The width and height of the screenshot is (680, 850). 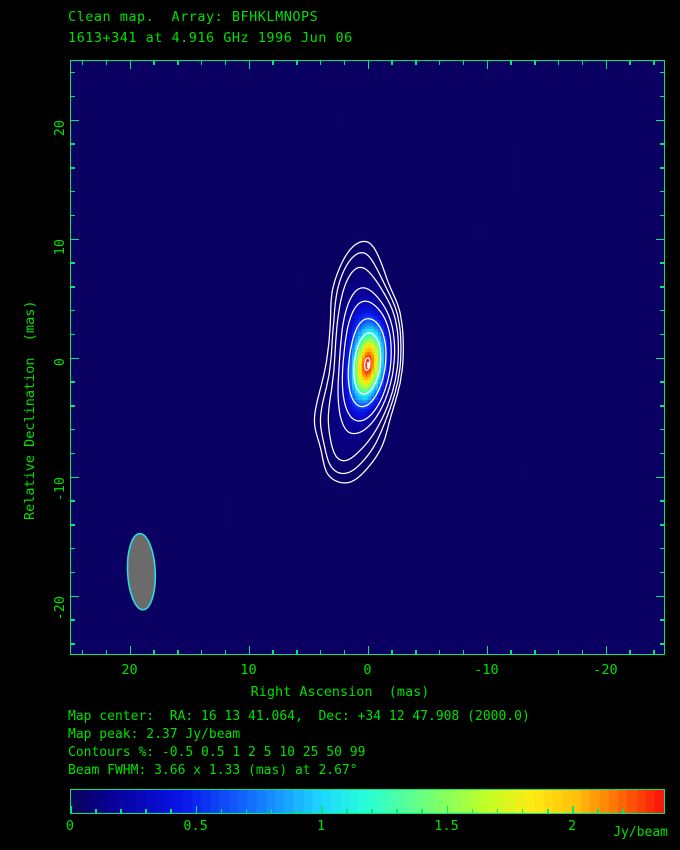 I want to click on colorbar-unit-label: Jy/beam, so click(x=640, y=832).